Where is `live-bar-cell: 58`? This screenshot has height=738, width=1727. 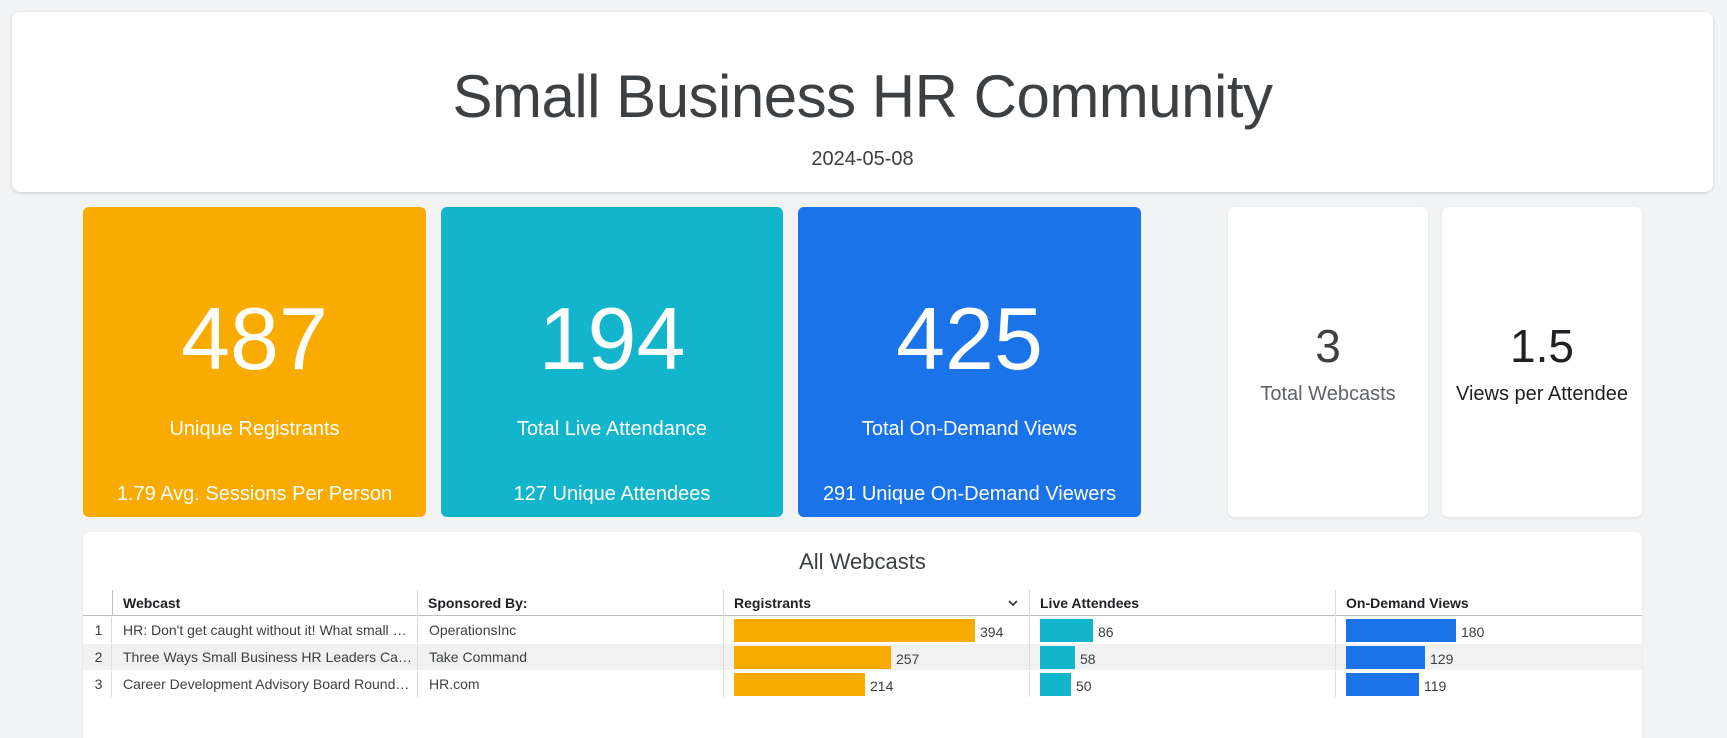
live-bar-cell: 58 is located at coordinates (1182, 657).